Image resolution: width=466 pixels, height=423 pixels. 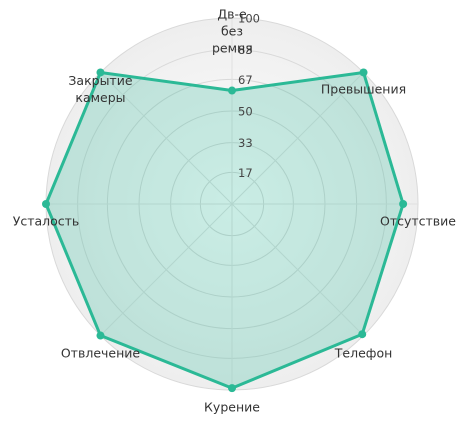 What do you see at coordinates (245, 143) in the screenshot?
I see `r-tick-label: 33` at bounding box center [245, 143].